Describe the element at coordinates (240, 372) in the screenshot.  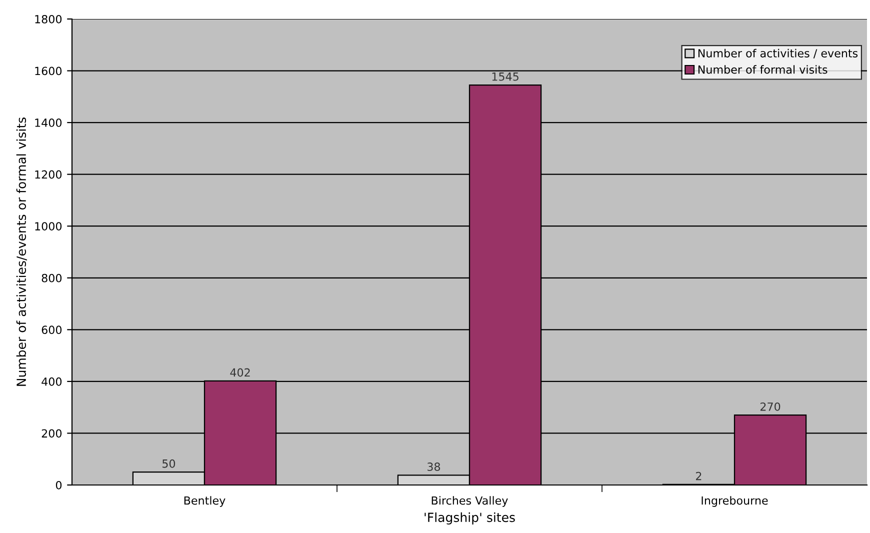
I see `data-label: 402` at that location.